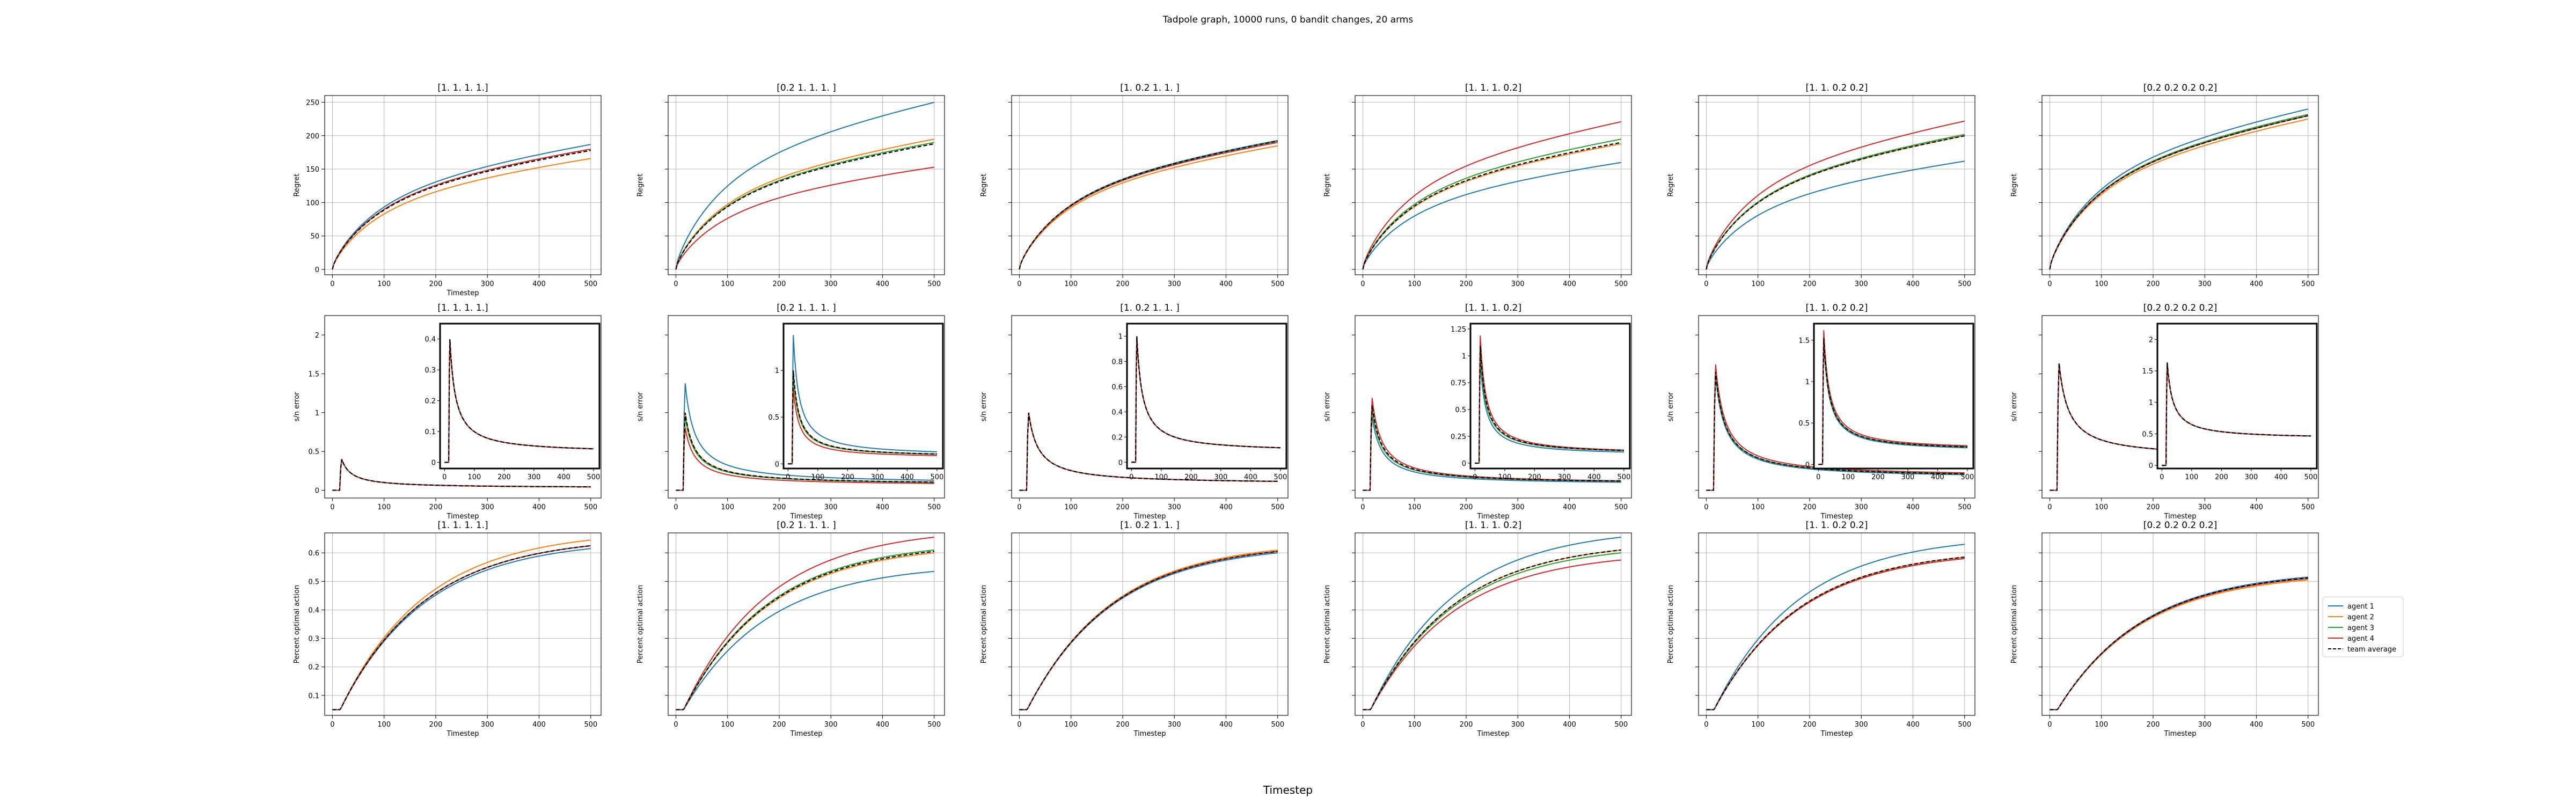 This screenshot has width=2576, height=805. I want to click on inset-y-tick-label: 0.75, so click(1458, 383).